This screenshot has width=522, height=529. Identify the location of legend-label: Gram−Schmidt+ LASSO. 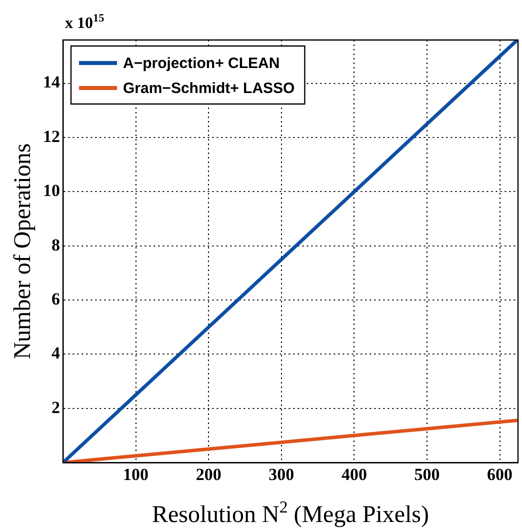
(209, 89).